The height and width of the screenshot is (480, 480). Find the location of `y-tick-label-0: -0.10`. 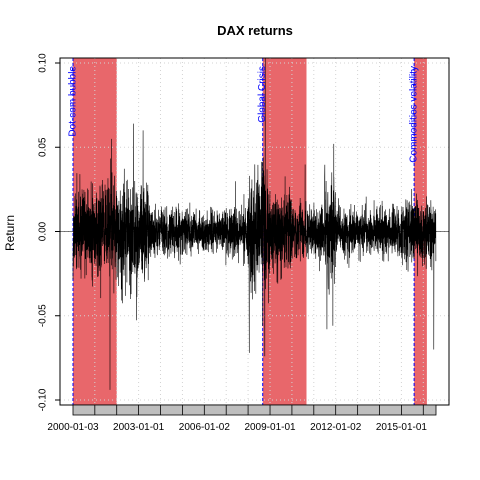

y-tick-label-0: -0.10 is located at coordinates (43, 399).